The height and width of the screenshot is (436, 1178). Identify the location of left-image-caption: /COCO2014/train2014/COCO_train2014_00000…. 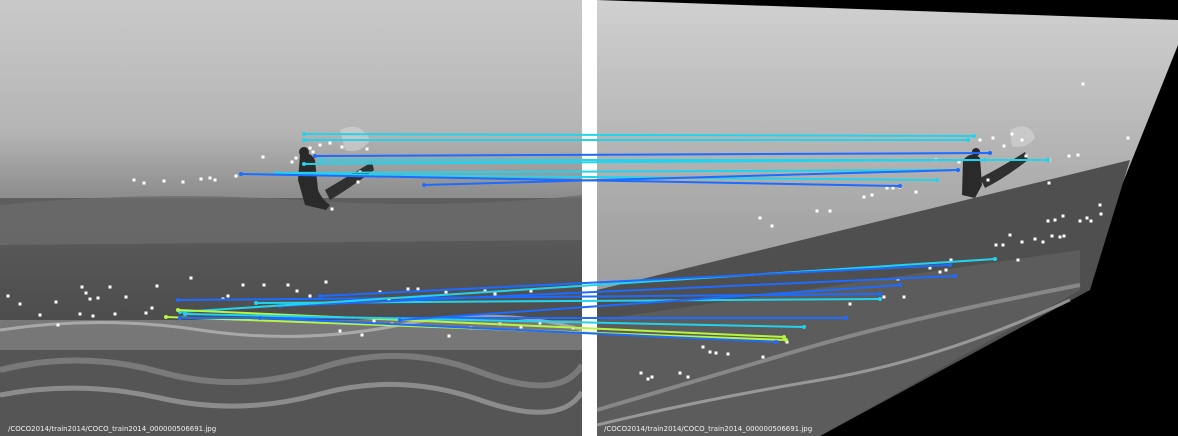
(112, 429).